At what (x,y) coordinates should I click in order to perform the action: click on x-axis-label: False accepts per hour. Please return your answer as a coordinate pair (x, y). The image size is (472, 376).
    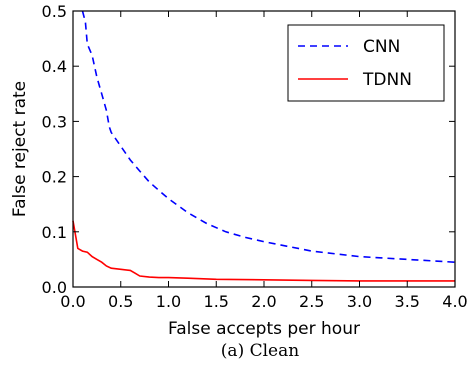
    Looking at the image, I should click on (264, 329).